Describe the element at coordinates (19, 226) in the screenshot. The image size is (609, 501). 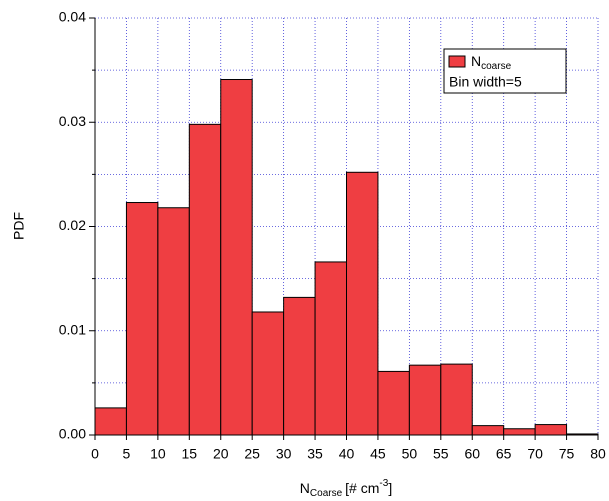
I see `y-axis-label: PDF` at that location.